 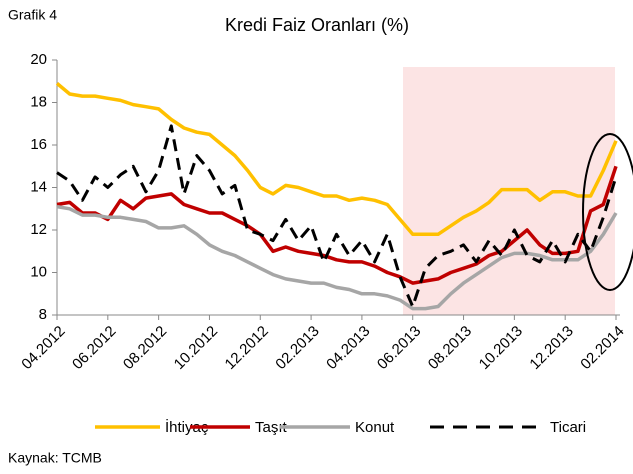 What do you see at coordinates (38, 144) in the screenshot?
I see `y-tick-label: 16` at bounding box center [38, 144].